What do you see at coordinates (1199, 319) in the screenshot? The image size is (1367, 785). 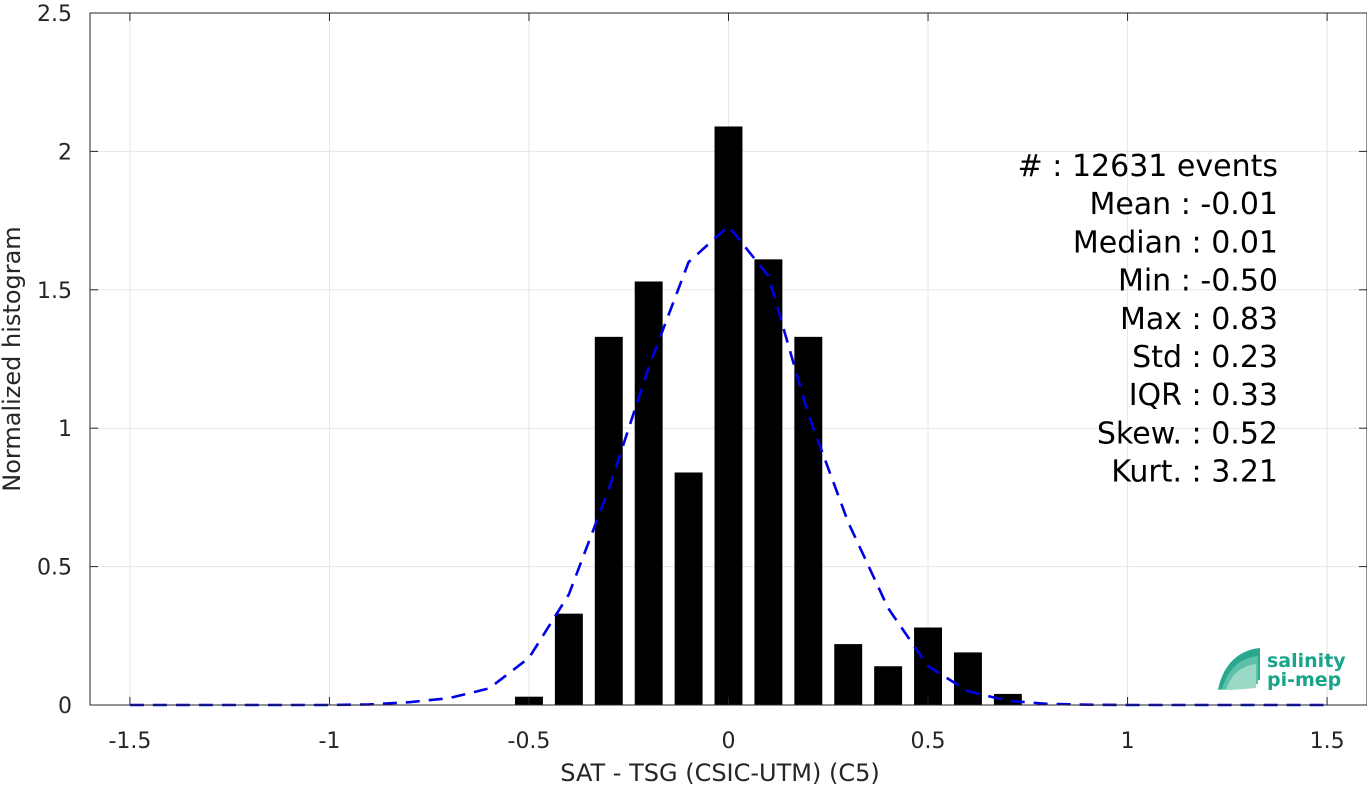 I see `stat-line: Max : 0.83` at bounding box center [1199, 319].